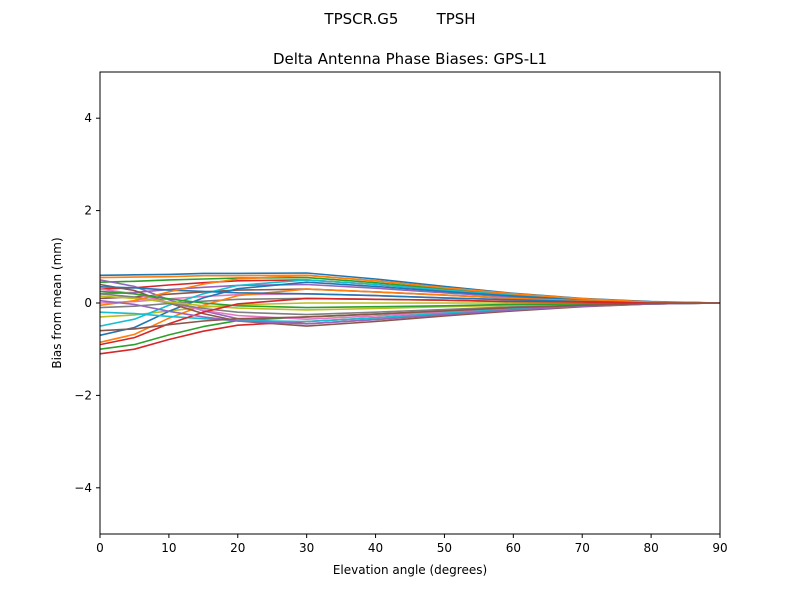  Describe the element at coordinates (444, 548) in the screenshot. I see `x-tick-label: 50` at that location.